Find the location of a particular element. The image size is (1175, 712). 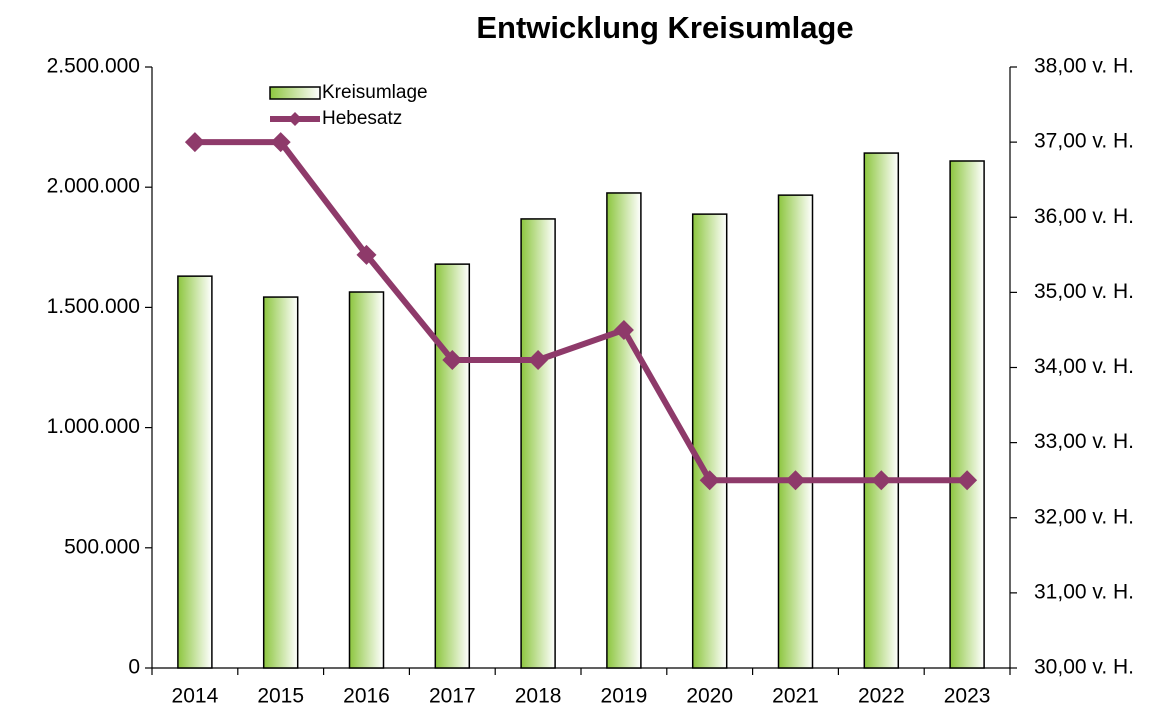

legend-swatch is located at coordinates (295, 93).